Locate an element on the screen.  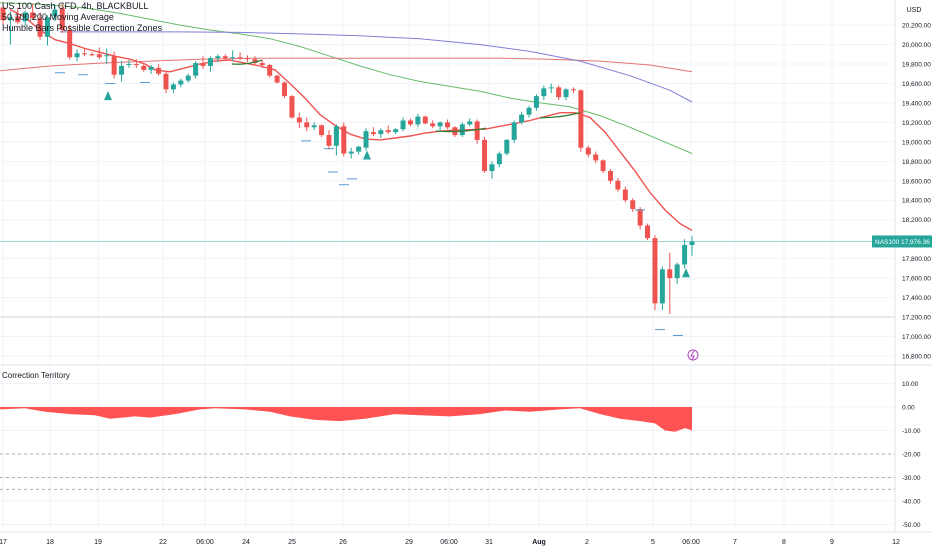
x-tick-label: 29 is located at coordinates (409, 542).